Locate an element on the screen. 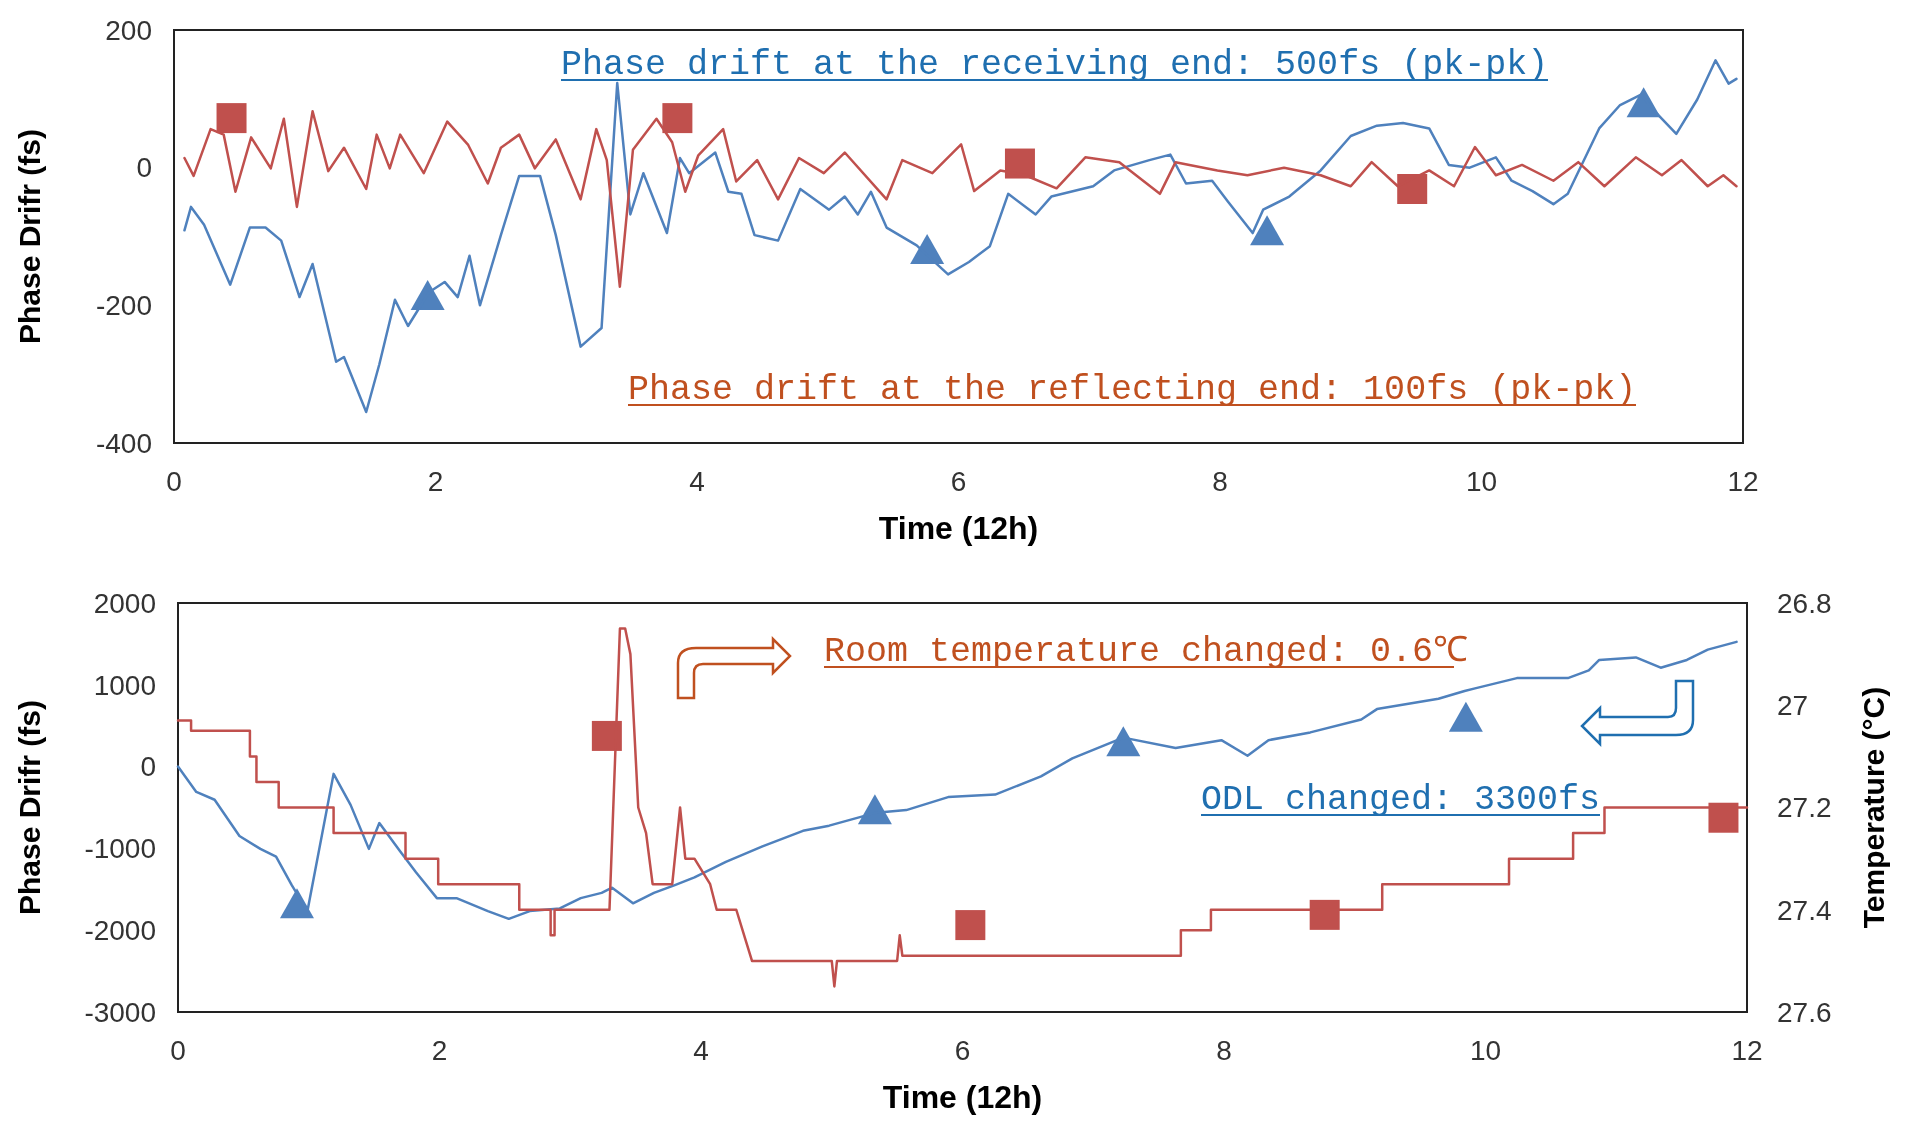  y-tick-label: -200 is located at coordinates (123, 306).